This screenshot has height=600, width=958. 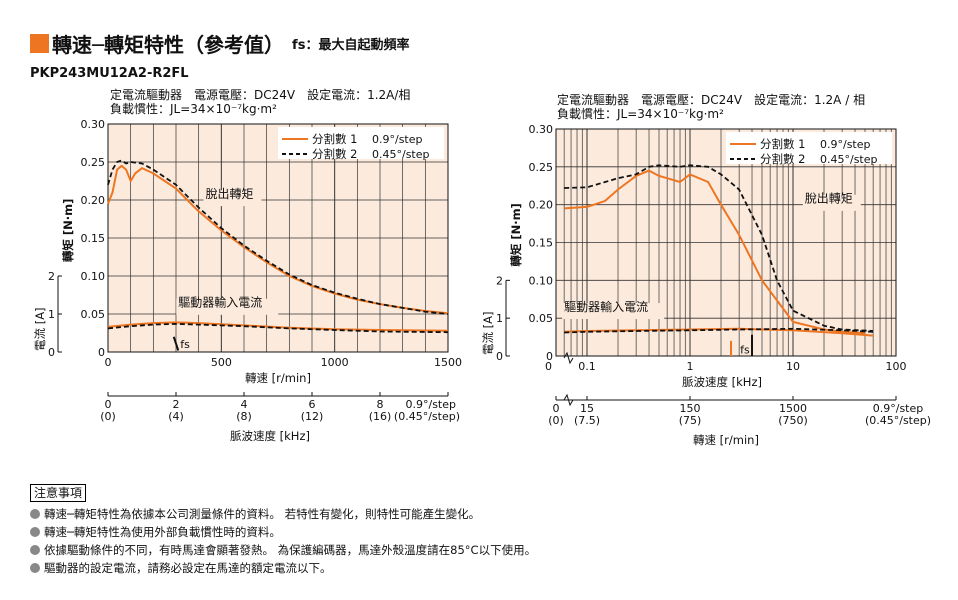 I want to click on left-y-tick-label: 0.05, so click(x=93, y=314).